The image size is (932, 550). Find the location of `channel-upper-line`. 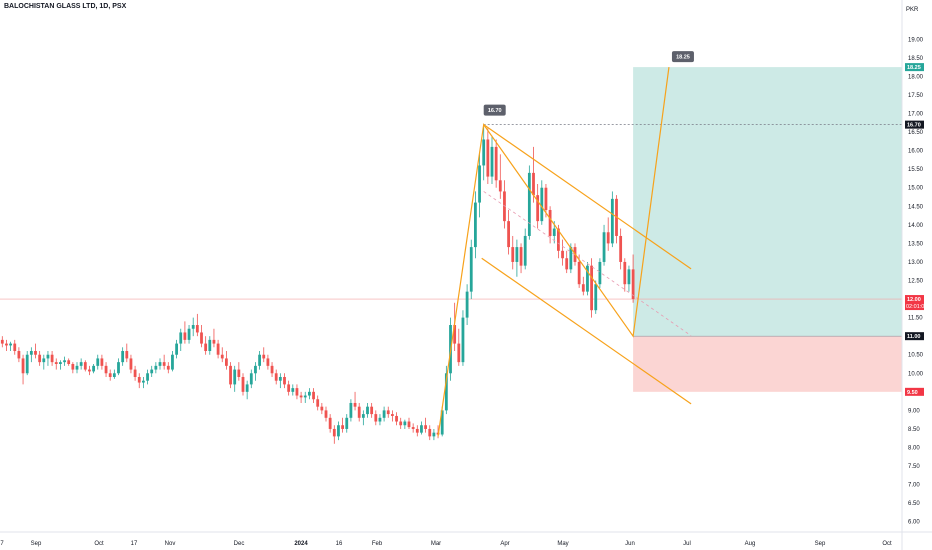

channel-upper-line is located at coordinates (587, 197).